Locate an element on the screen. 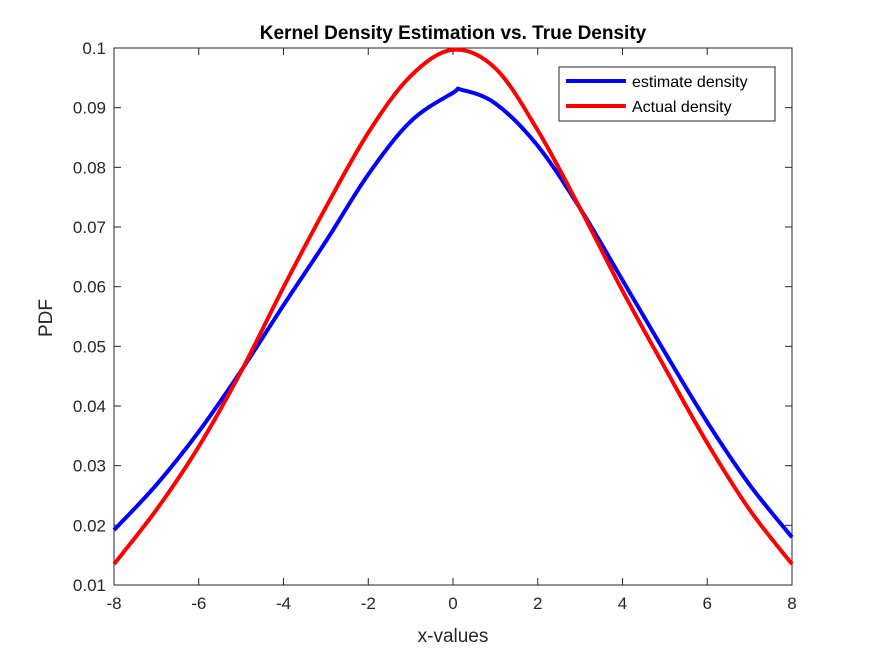 This screenshot has width=875, height=656. y-tick-label: 0.1 is located at coordinates (94, 48).